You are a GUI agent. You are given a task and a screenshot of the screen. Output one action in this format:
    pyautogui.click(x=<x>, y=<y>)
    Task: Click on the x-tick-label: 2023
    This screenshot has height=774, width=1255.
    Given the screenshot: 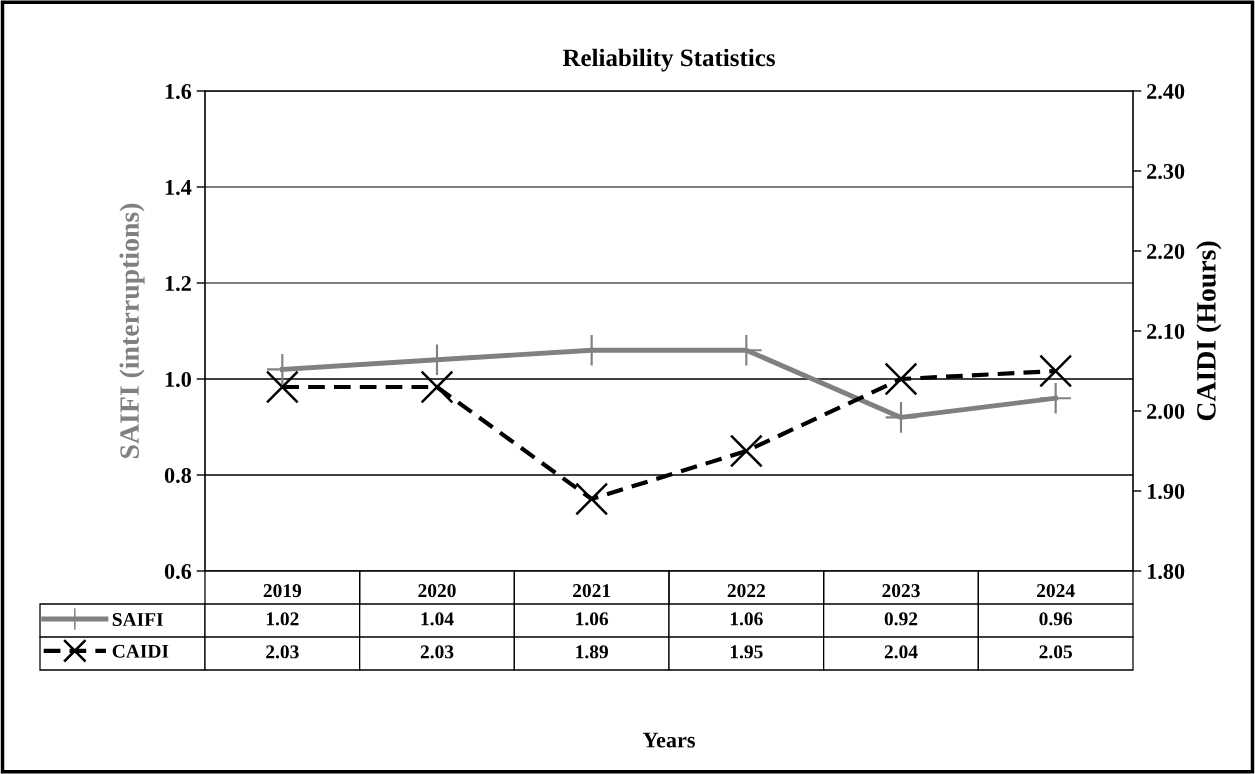 What is the action you would take?
    pyautogui.click(x=901, y=591)
    